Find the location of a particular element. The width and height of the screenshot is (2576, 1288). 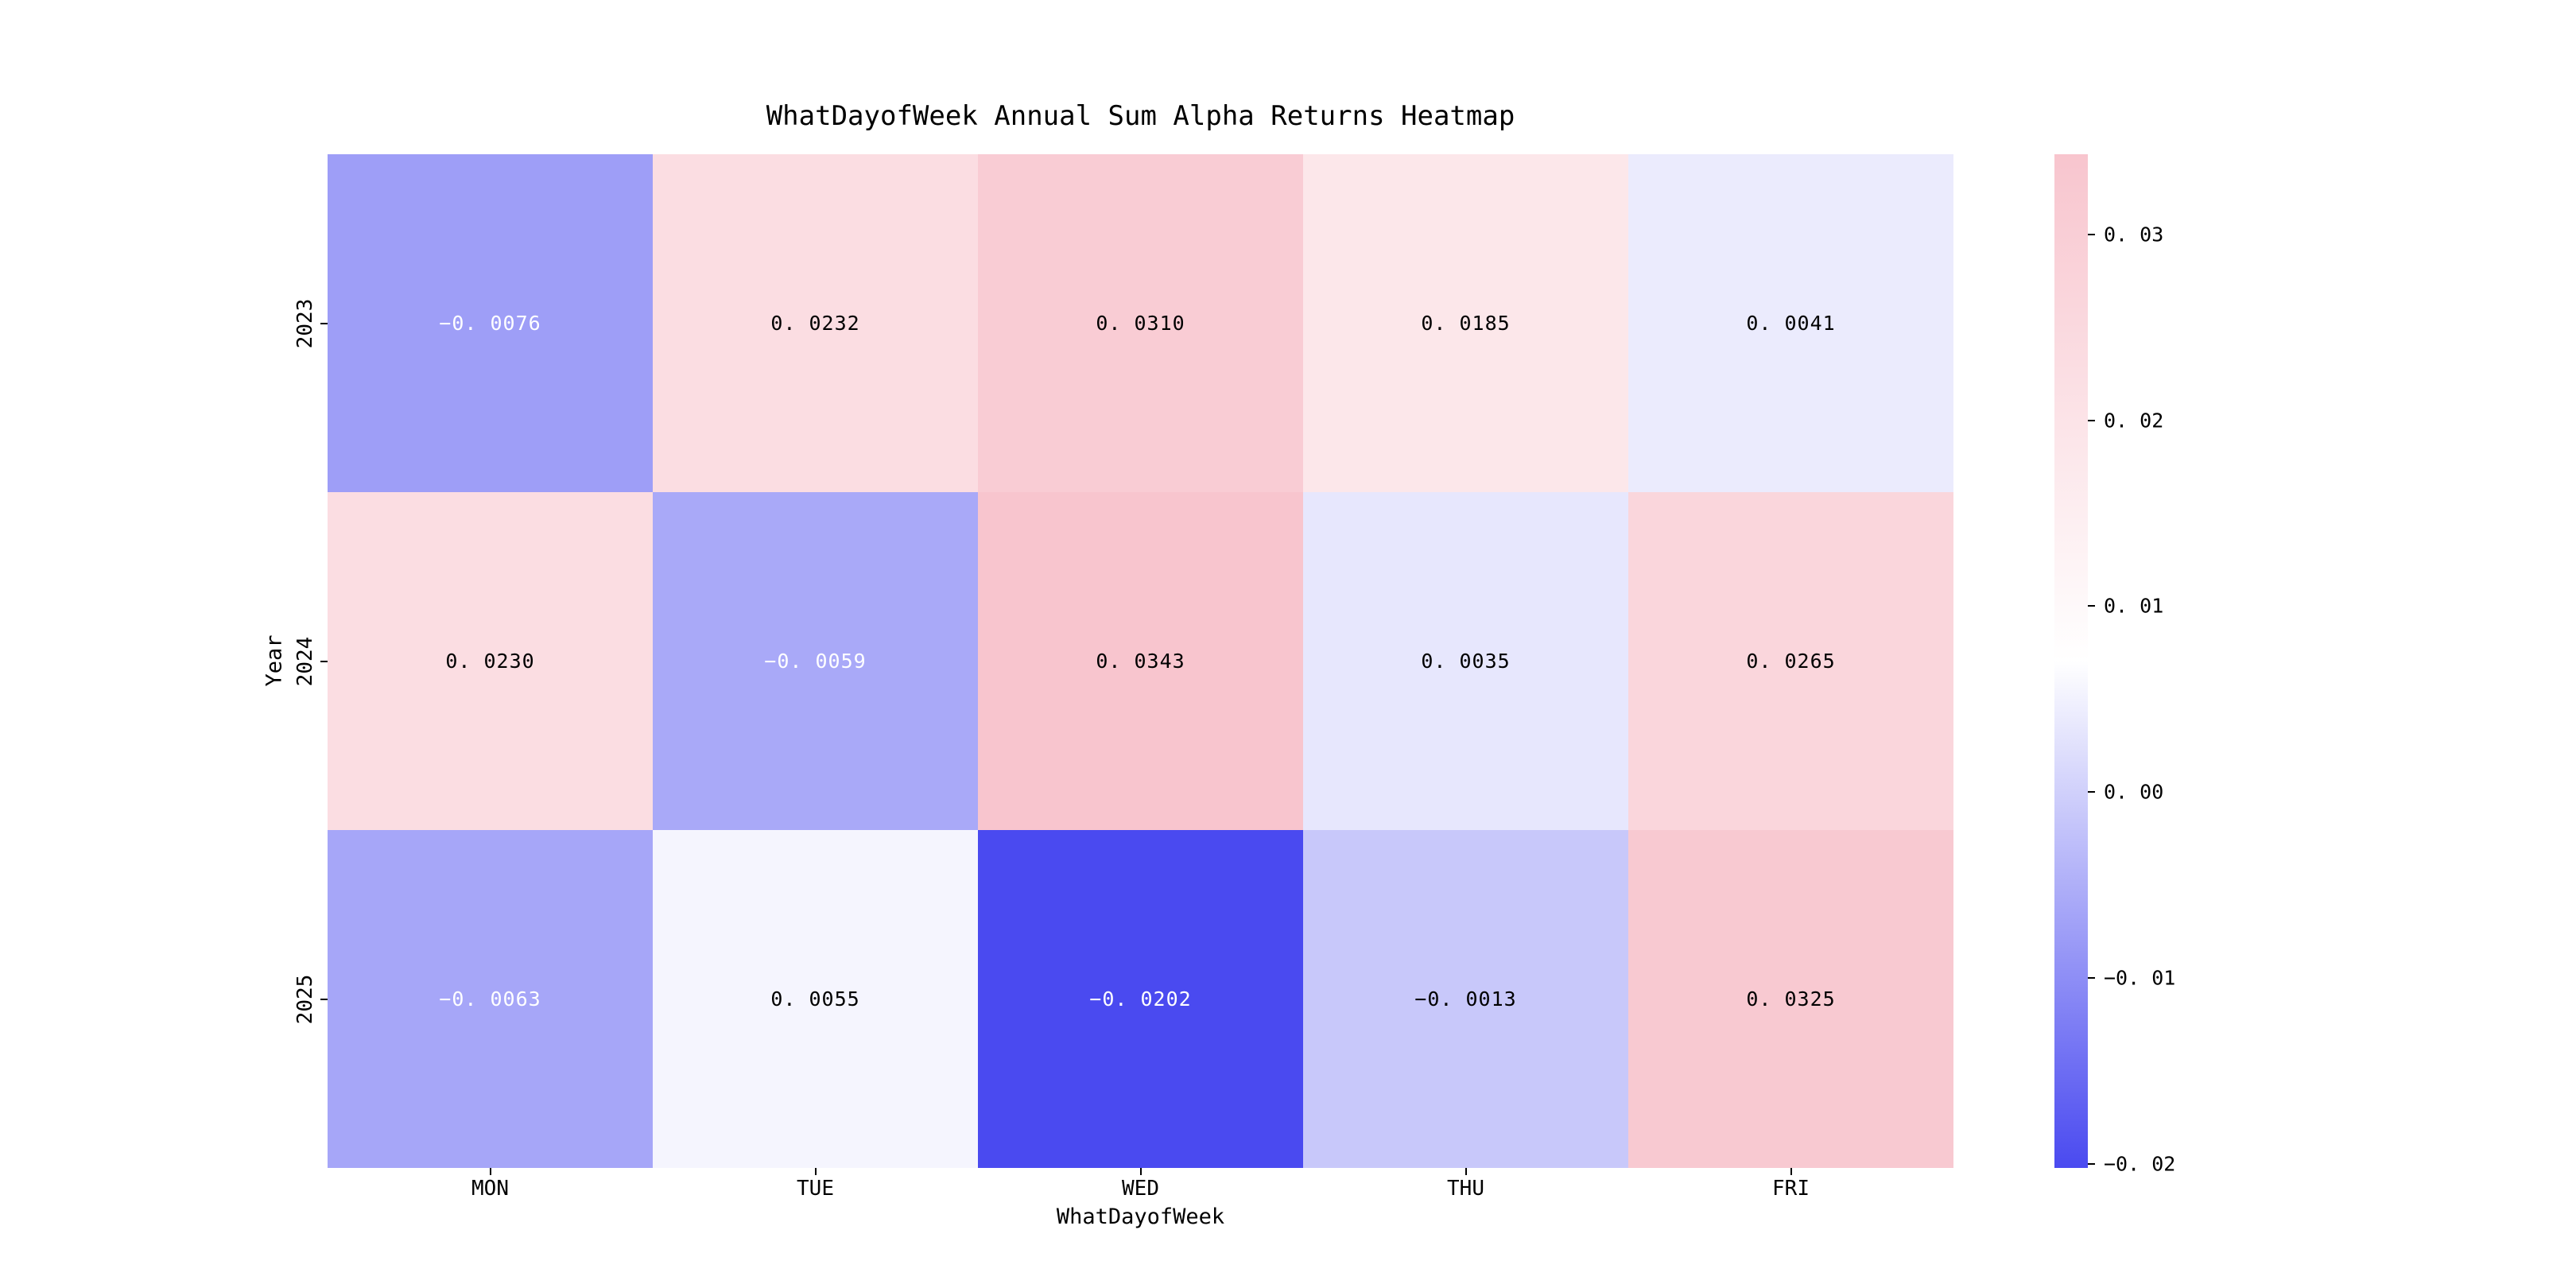

cell-value-label: 0. 0185 is located at coordinates (1466, 323).